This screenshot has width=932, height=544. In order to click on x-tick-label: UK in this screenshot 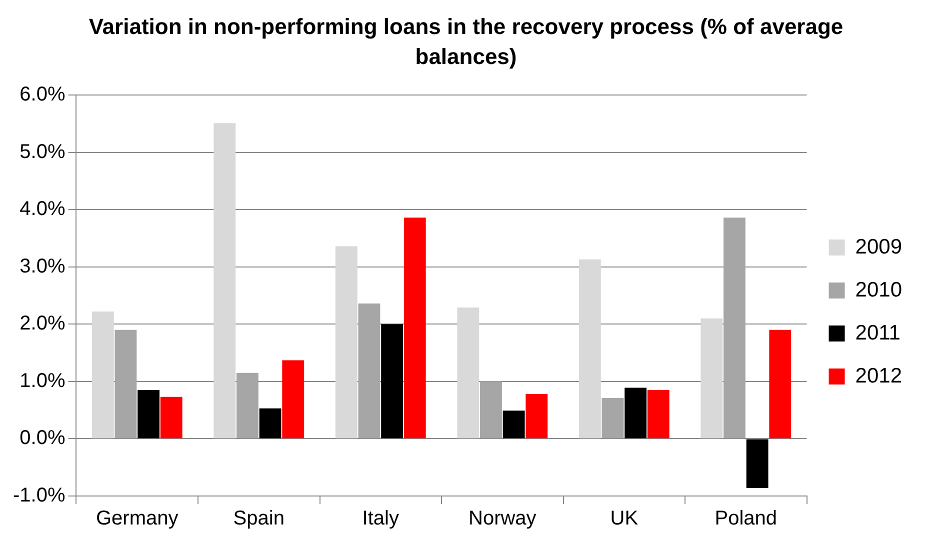, I will do `click(624, 519)`.